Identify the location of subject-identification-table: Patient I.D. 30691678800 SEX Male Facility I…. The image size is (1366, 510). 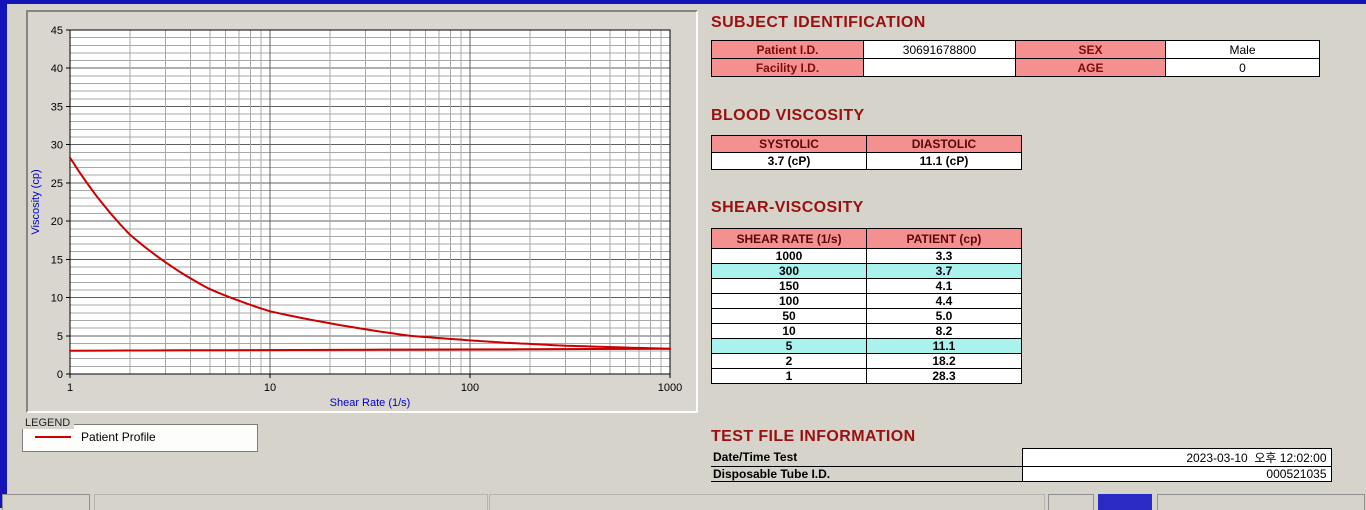
(1015, 58).